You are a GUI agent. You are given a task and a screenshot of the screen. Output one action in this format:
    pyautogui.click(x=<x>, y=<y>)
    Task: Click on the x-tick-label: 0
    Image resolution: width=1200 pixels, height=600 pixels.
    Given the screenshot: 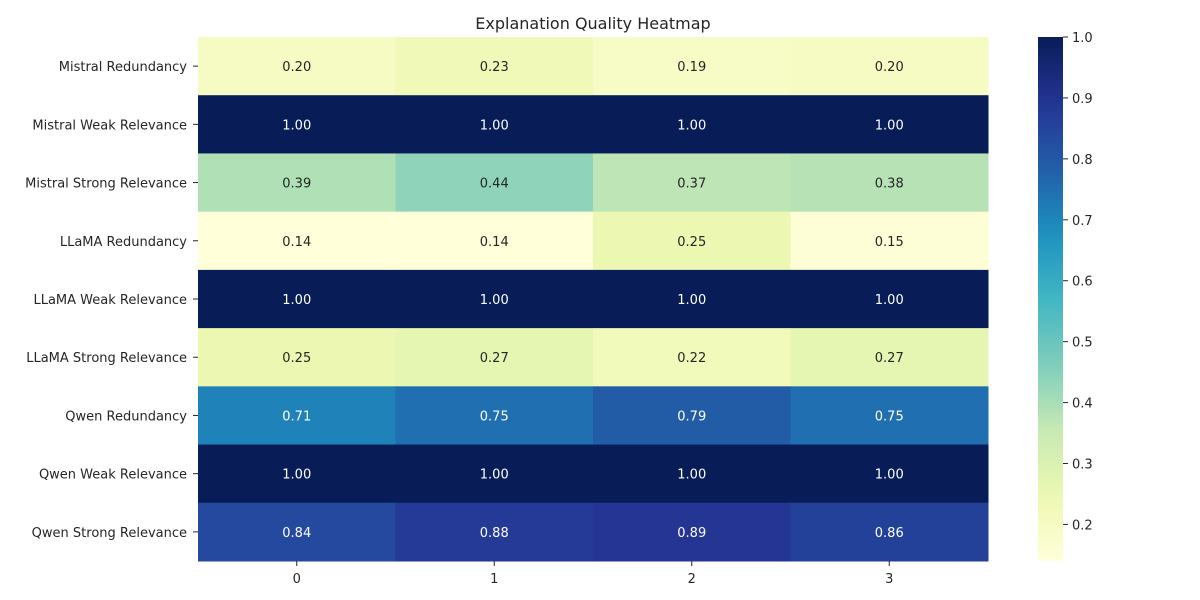 What is the action you would take?
    pyautogui.click(x=297, y=579)
    